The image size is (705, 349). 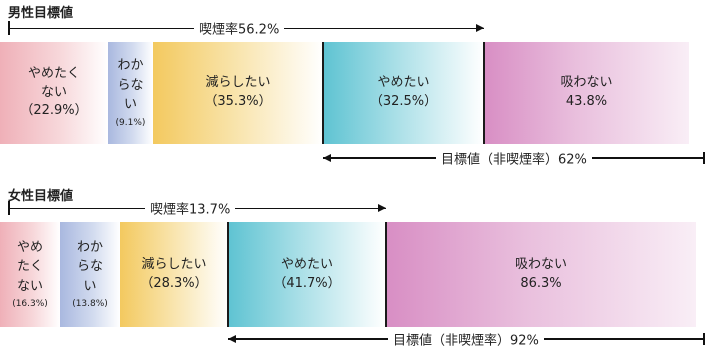 I want to click on segment-value: （32.5%）, so click(x=403, y=101).